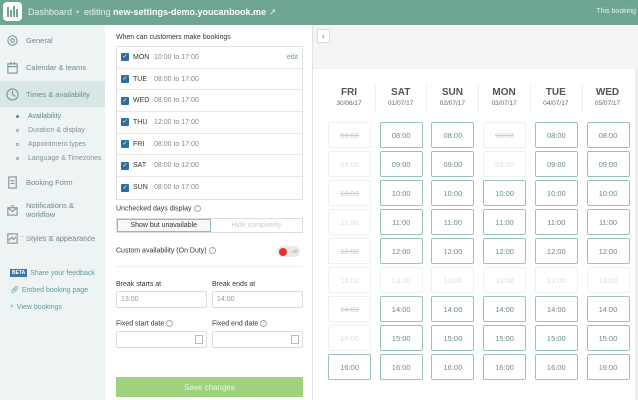 The height and width of the screenshot is (400, 638). What do you see at coordinates (257, 339) in the screenshot?
I see `fixed-end-input` at bounding box center [257, 339].